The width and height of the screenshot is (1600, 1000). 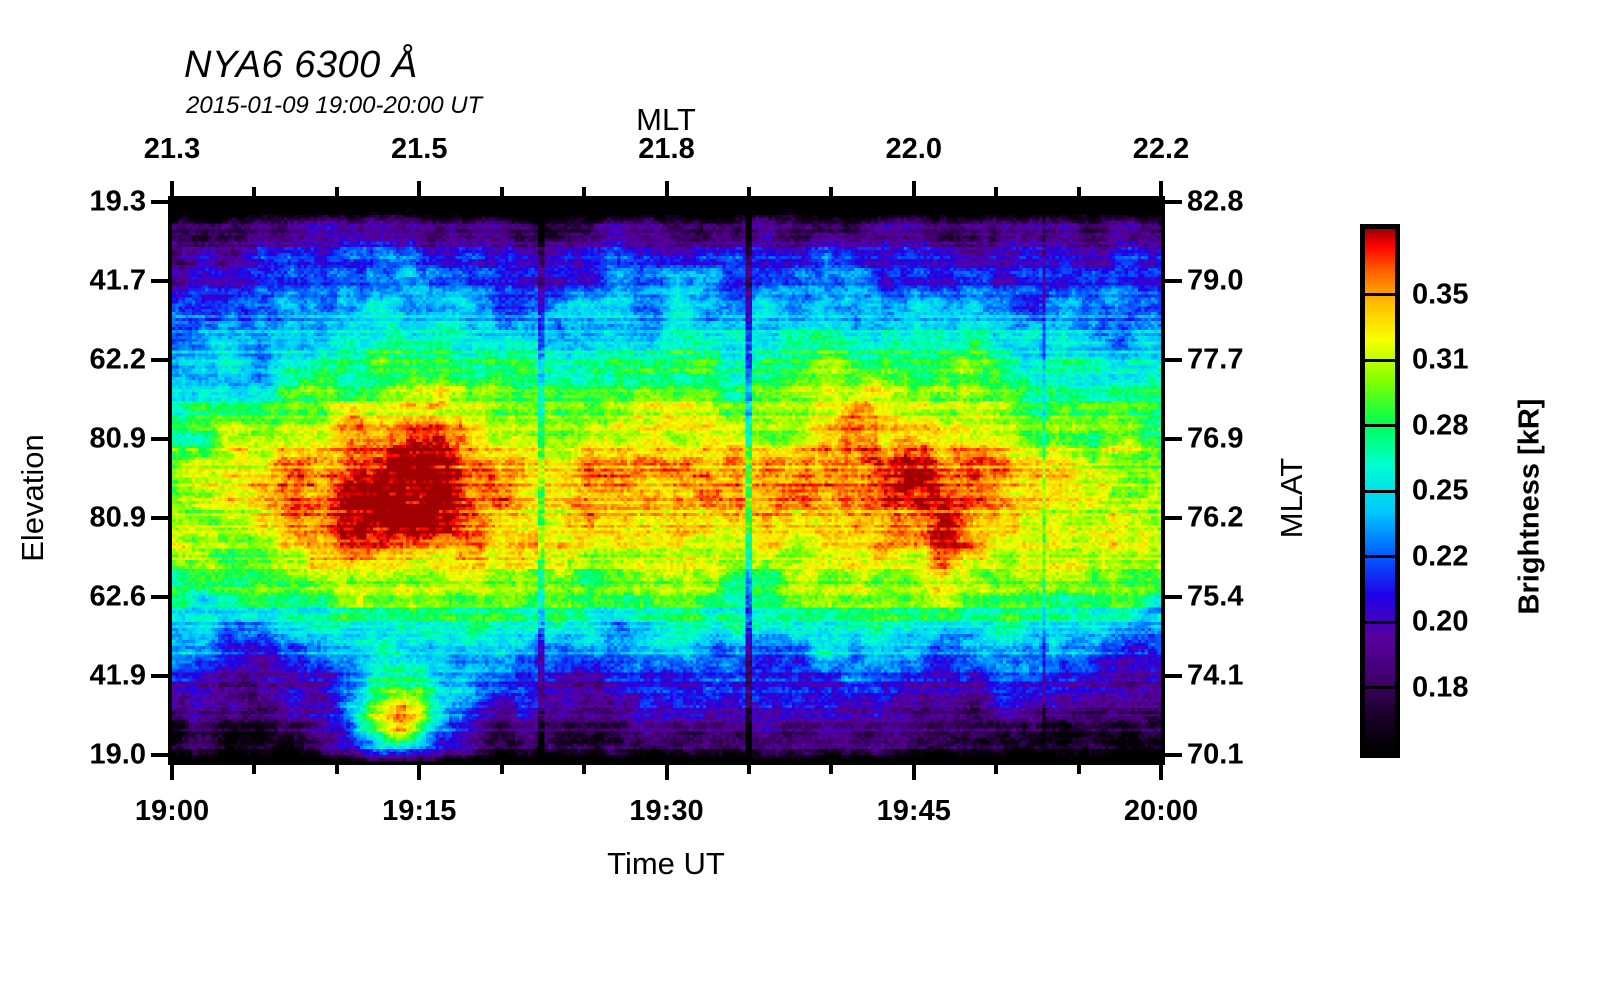 I want to click on y-tick-label-right: 76.2, so click(x=1215, y=517).